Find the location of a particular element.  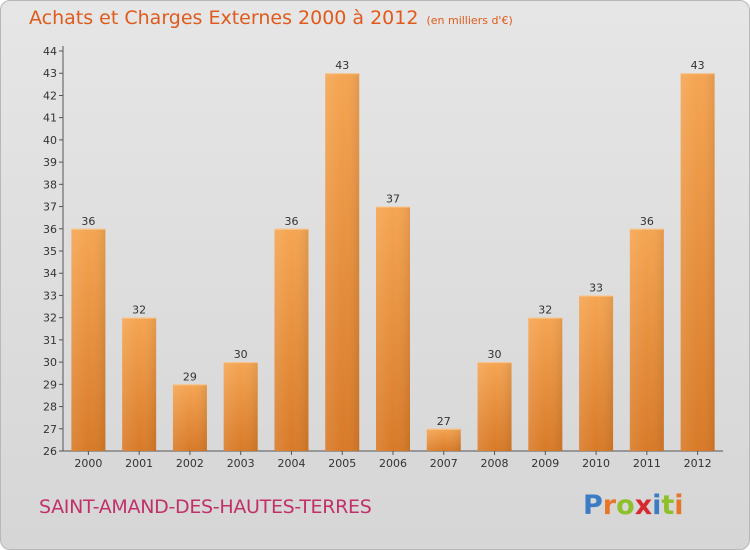

x-tick-label: 2012 is located at coordinates (698, 463).